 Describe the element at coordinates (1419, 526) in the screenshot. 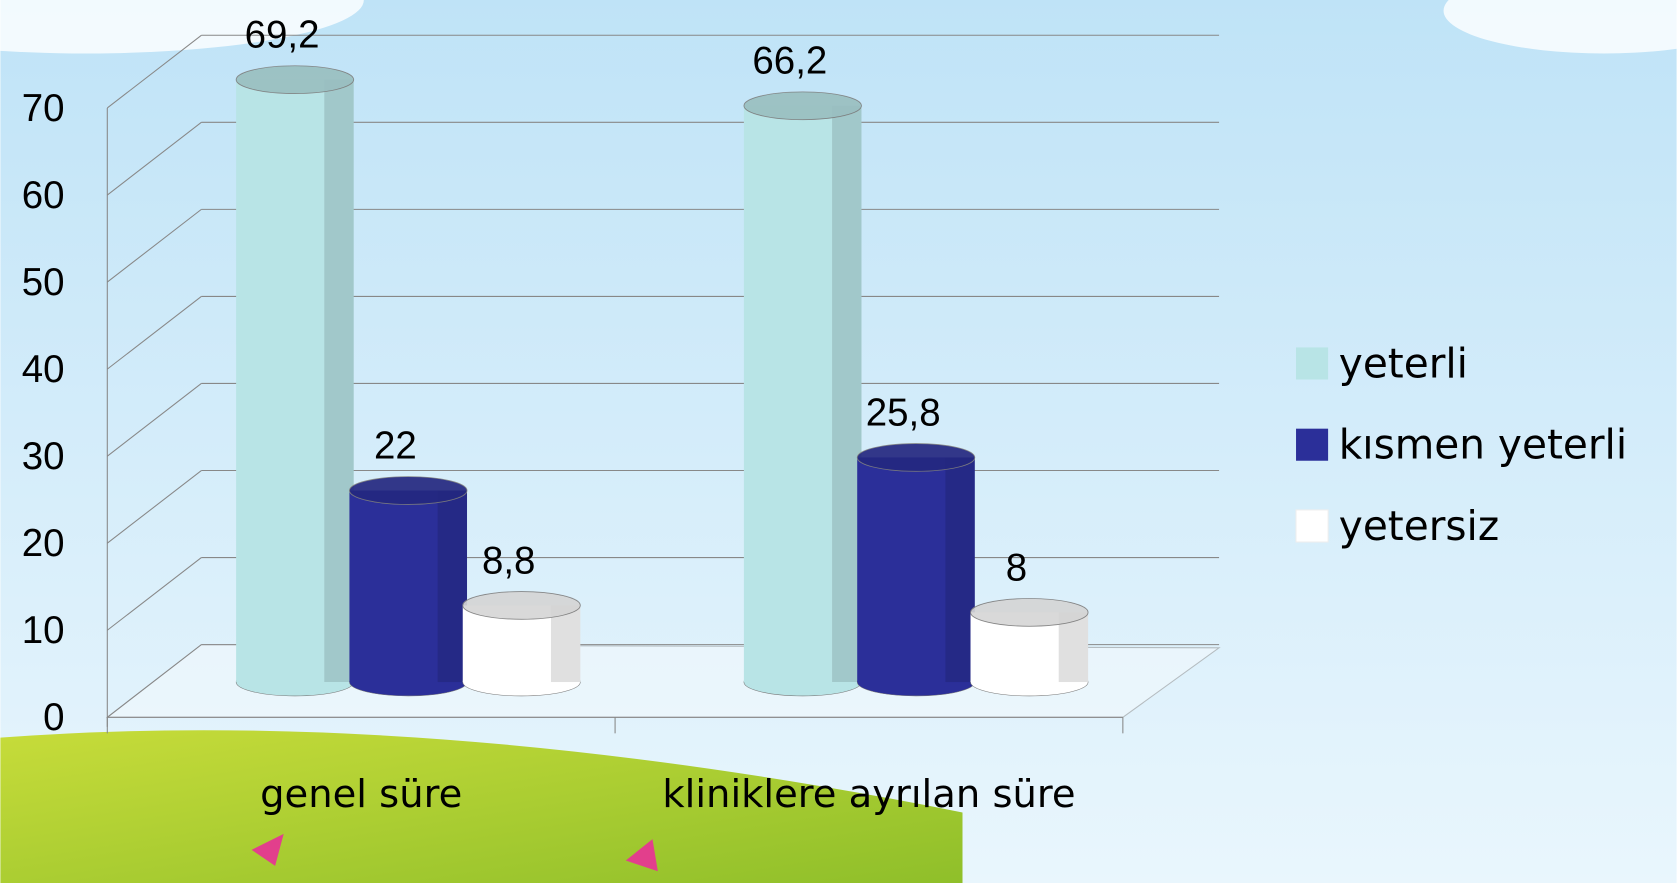

I see `legend-label: yetersiz` at that location.